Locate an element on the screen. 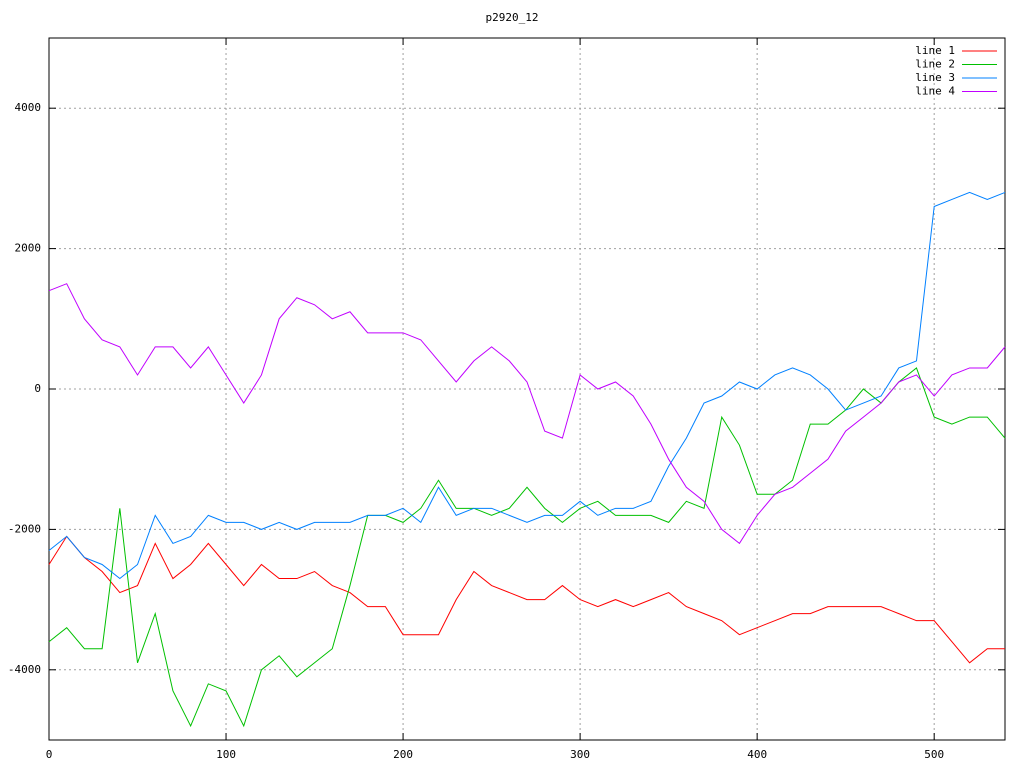 The image size is (1024, 772). x-tick-label: 0 is located at coordinates (49, 754).